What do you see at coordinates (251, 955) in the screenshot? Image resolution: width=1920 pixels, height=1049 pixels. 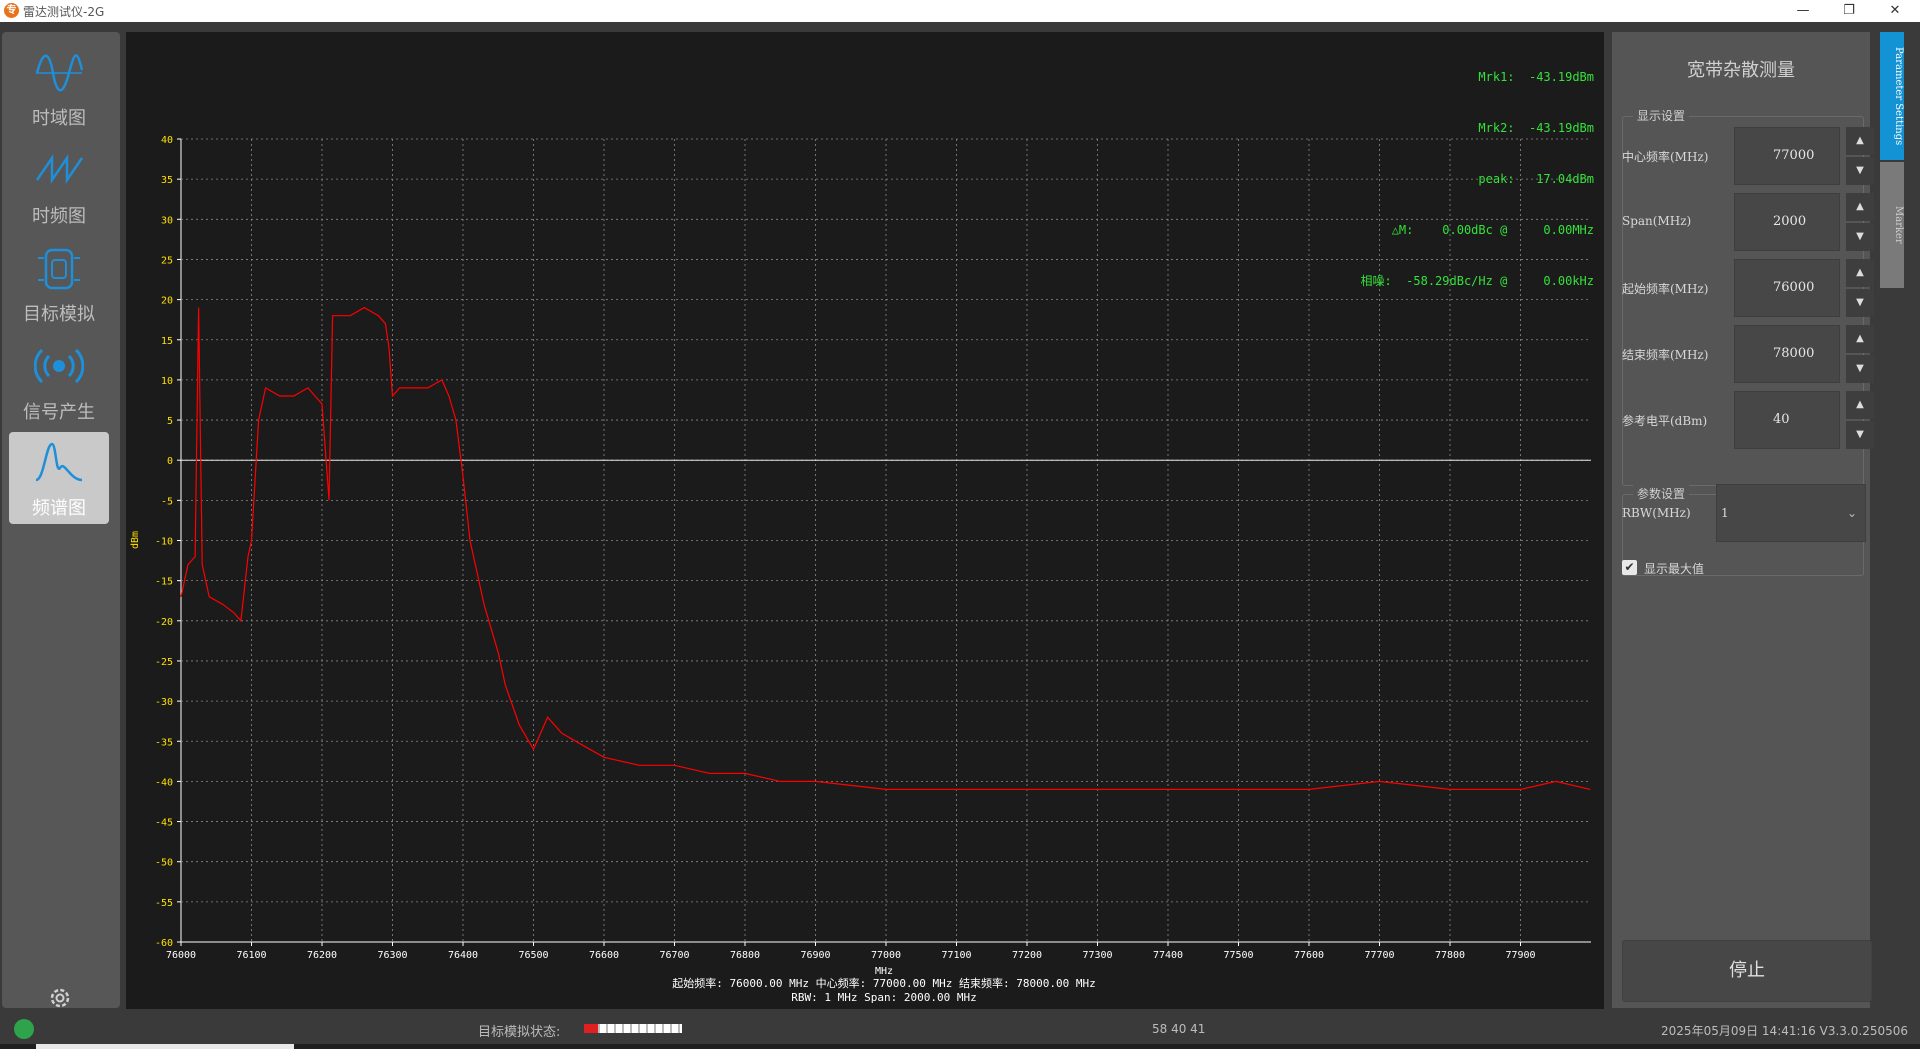 I see `x-tick-label: 76100` at bounding box center [251, 955].